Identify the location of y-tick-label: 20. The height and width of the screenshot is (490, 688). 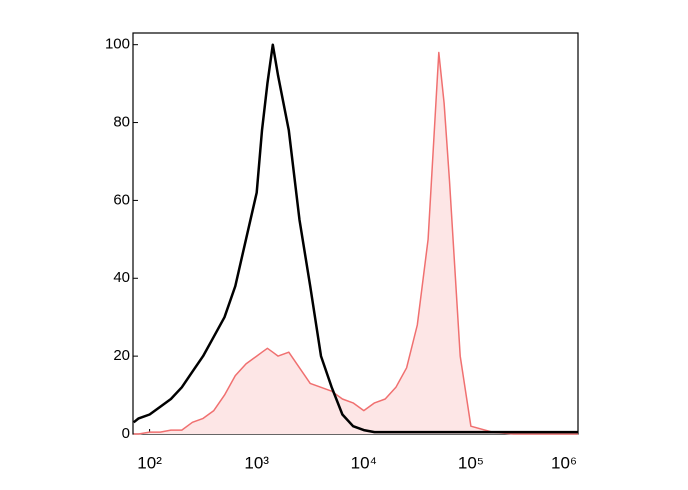
(121, 355).